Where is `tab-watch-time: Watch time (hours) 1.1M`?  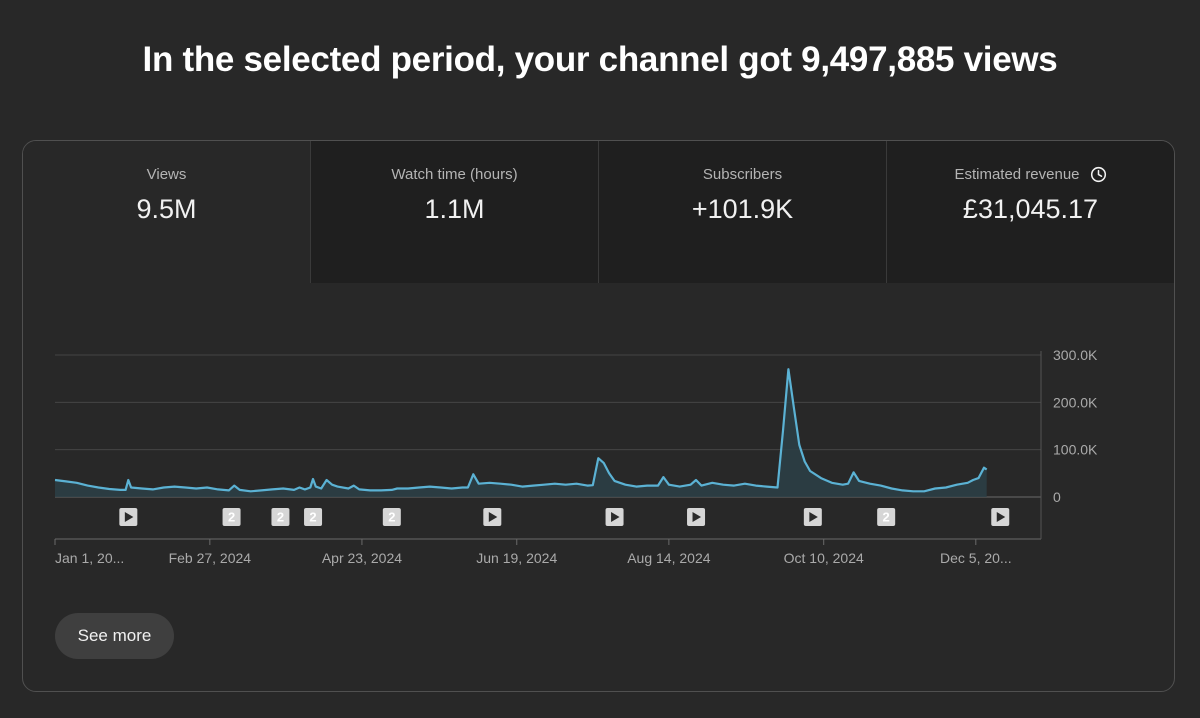 tab-watch-time: Watch time (hours) 1.1M is located at coordinates (454, 212).